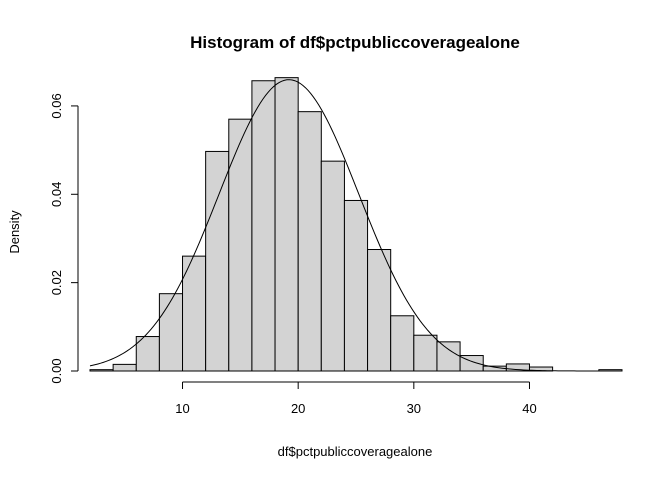 This screenshot has width=672, height=480. Describe the element at coordinates (298, 408) in the screenshot. I see `x-tick-label: 20` at that location.